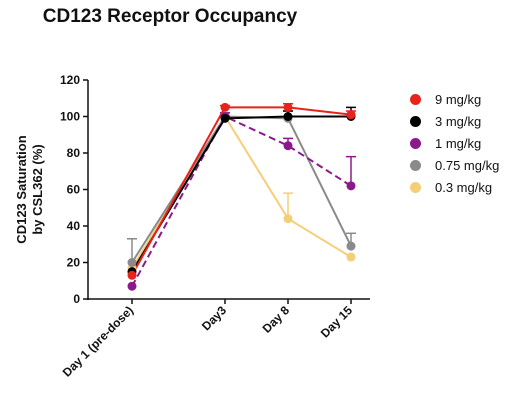  I want to click on legend-item: 0.3 mg/kg, so click(465, 187).